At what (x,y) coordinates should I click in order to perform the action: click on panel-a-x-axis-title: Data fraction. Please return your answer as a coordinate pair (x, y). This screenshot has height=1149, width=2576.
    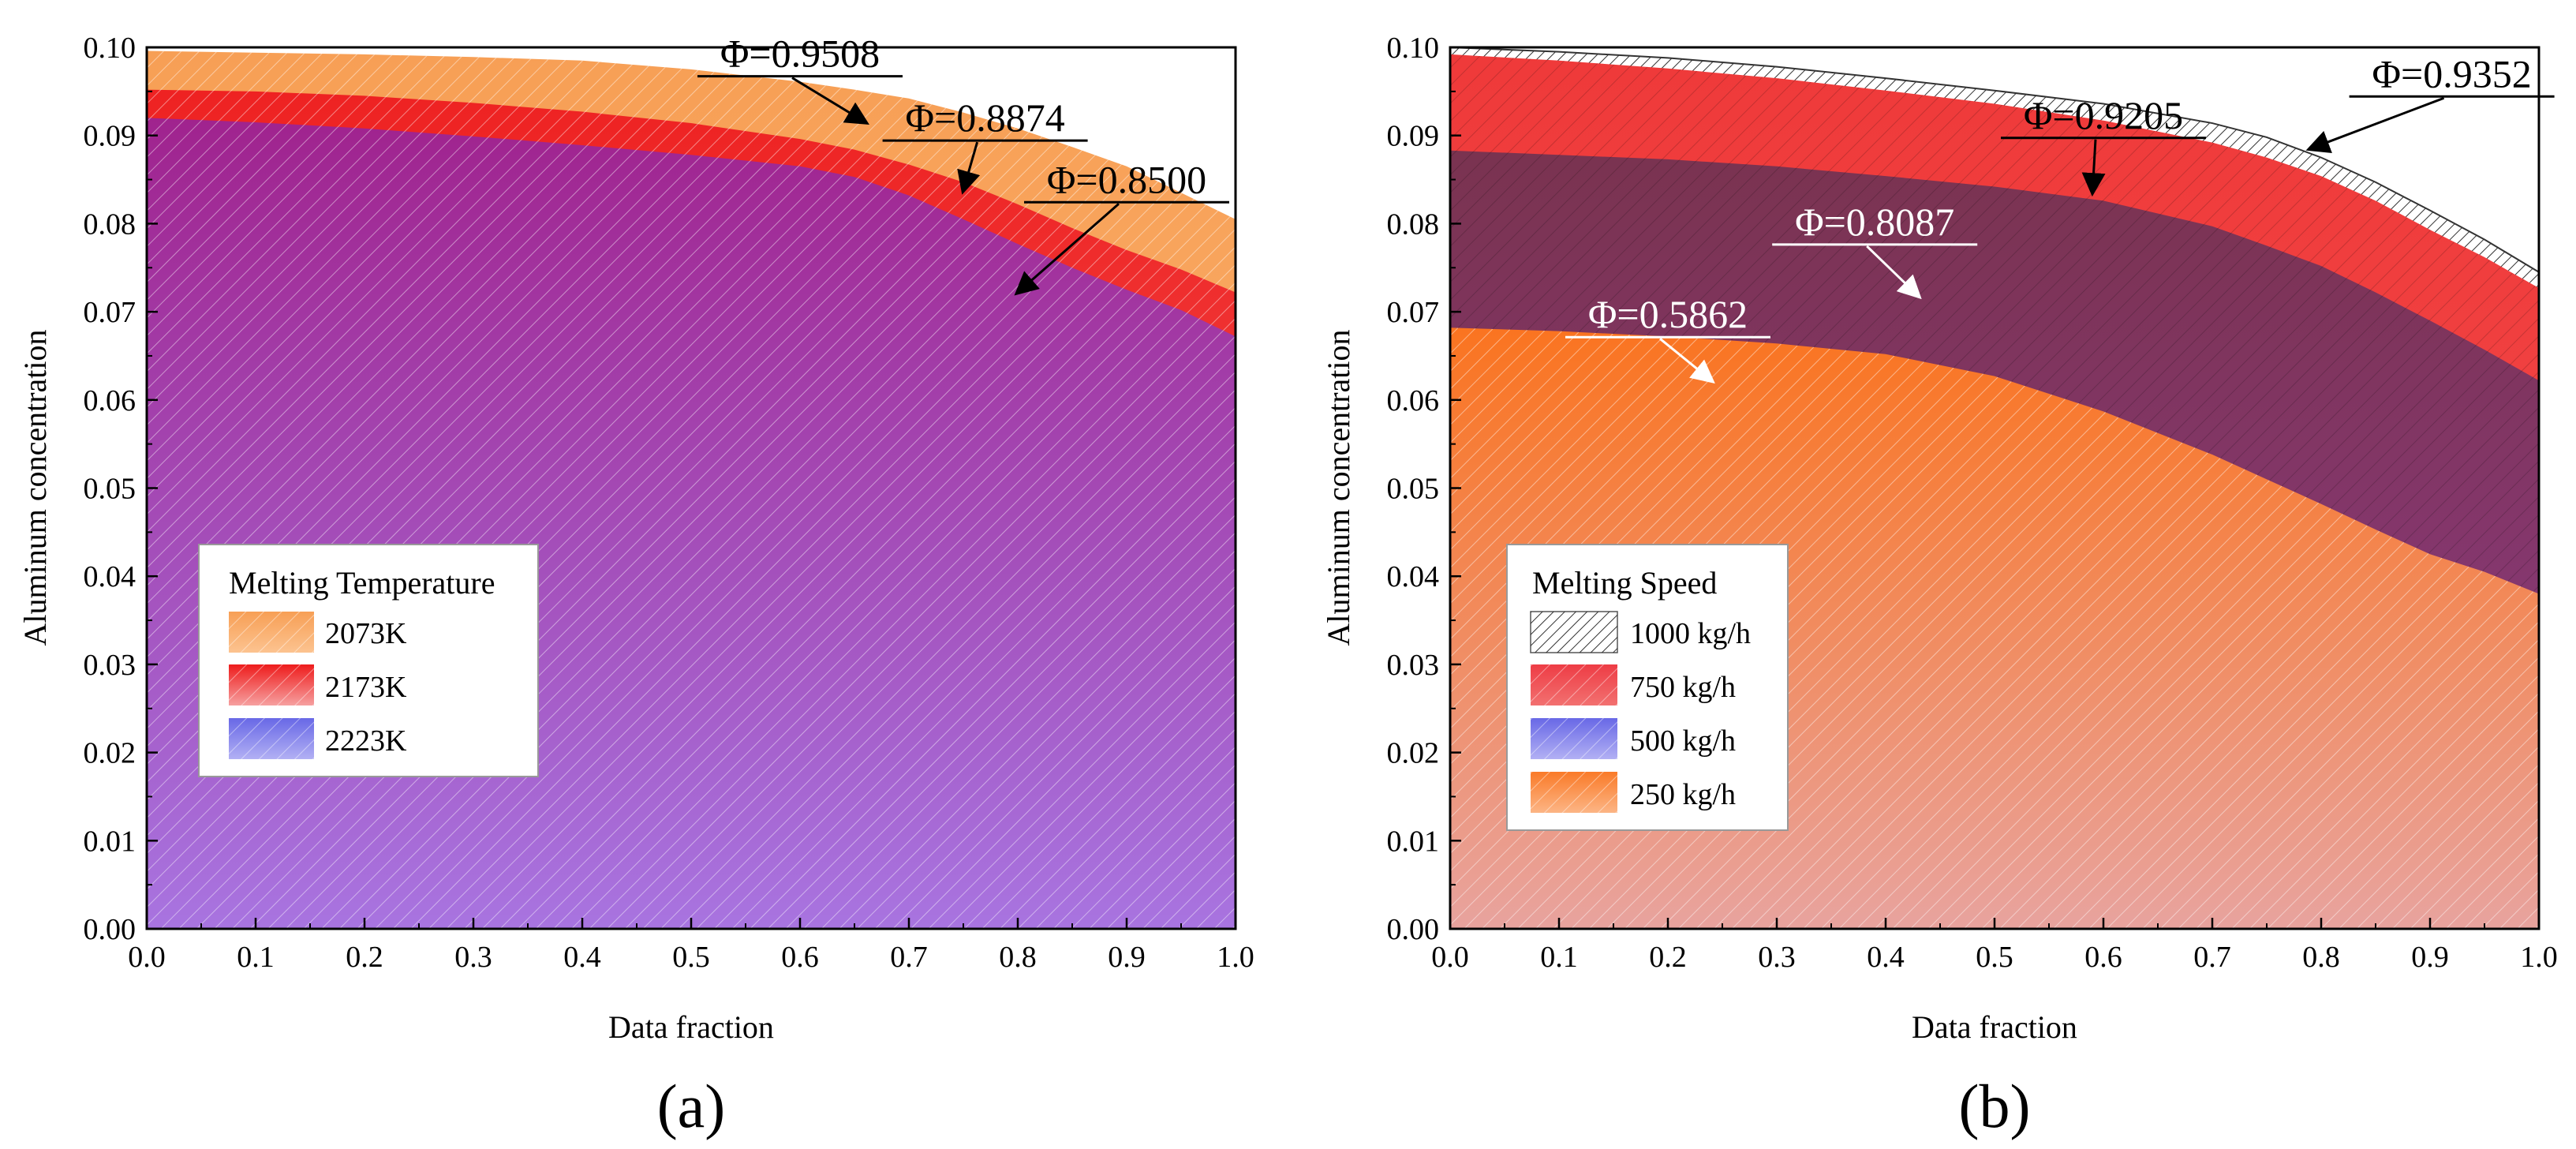
    Looking at the image, I should click on (691, 1027).